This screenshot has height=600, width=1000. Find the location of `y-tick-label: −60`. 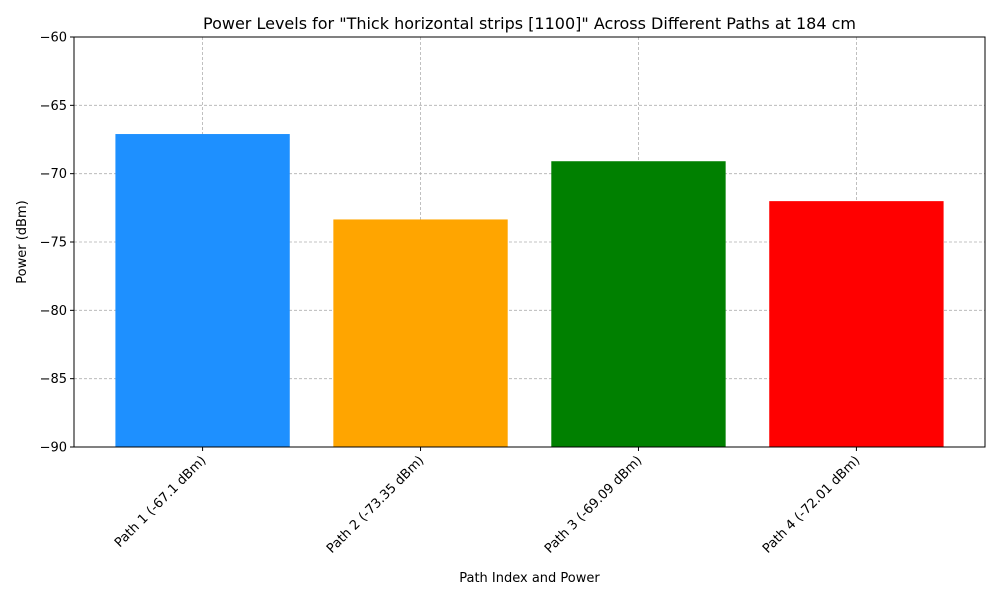

y-tick-label: −60 is located at coordinates (53, 38).